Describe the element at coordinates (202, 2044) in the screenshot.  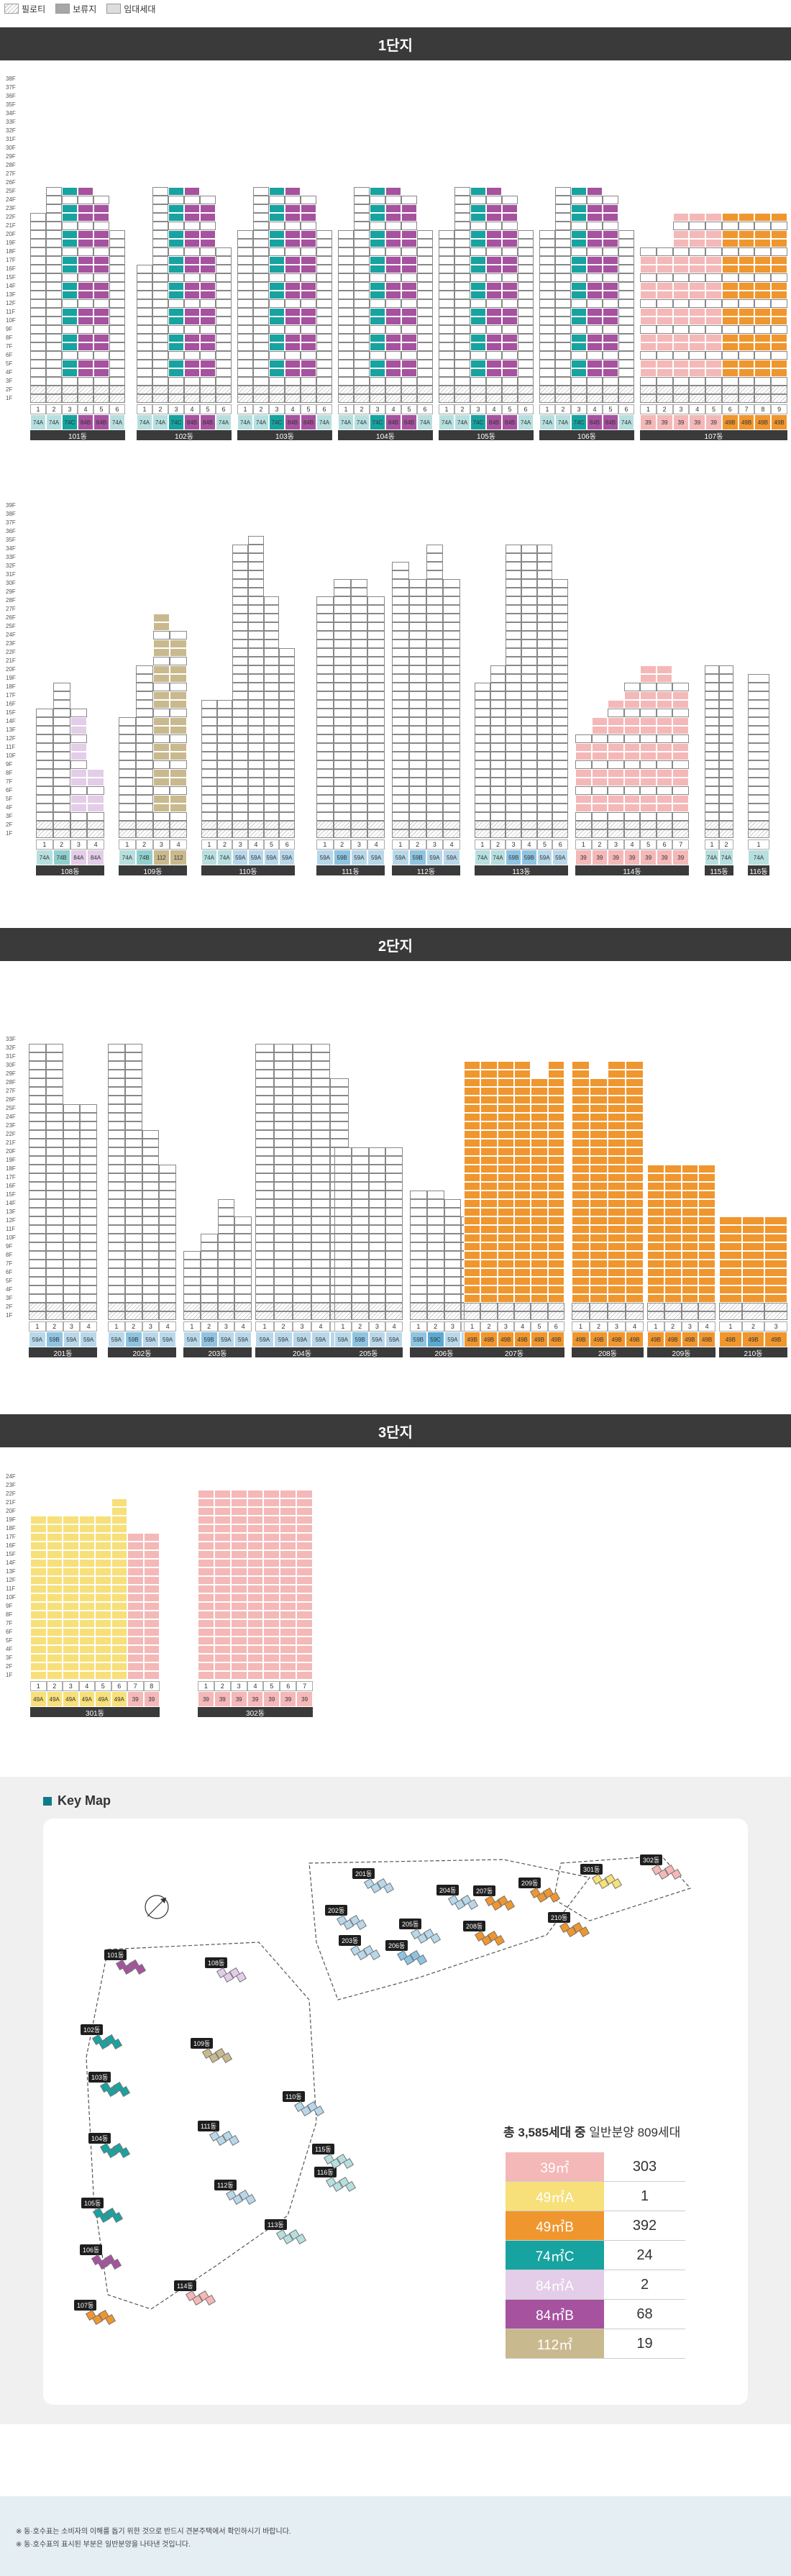
I see `map-label-109동: 109동` at that location.